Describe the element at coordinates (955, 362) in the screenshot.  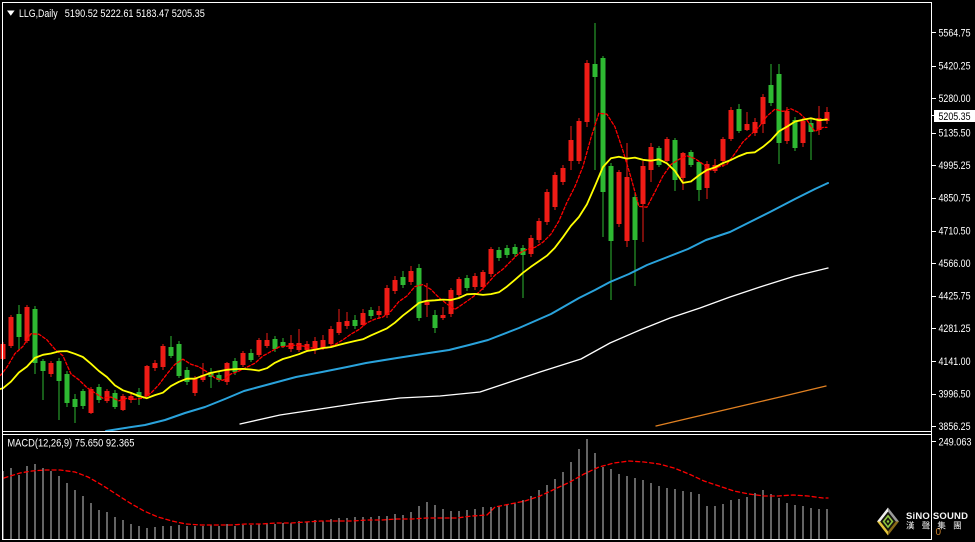
I see `svg-text: 4141.00` at that location.